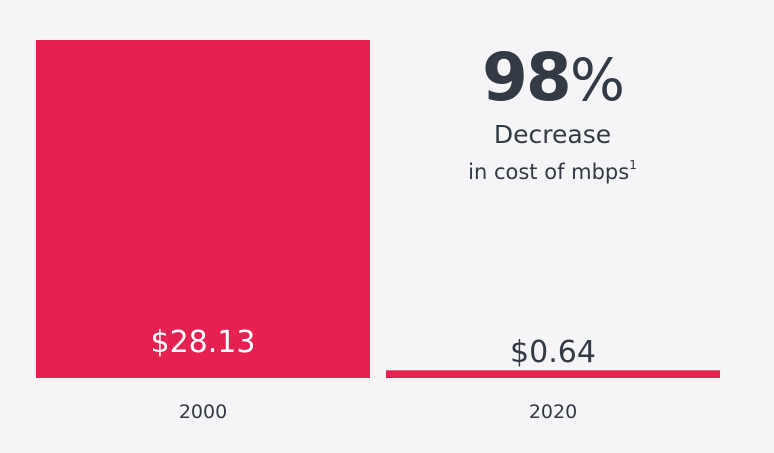  I want to click on x-tick-label: 2020, so click(553, 412).